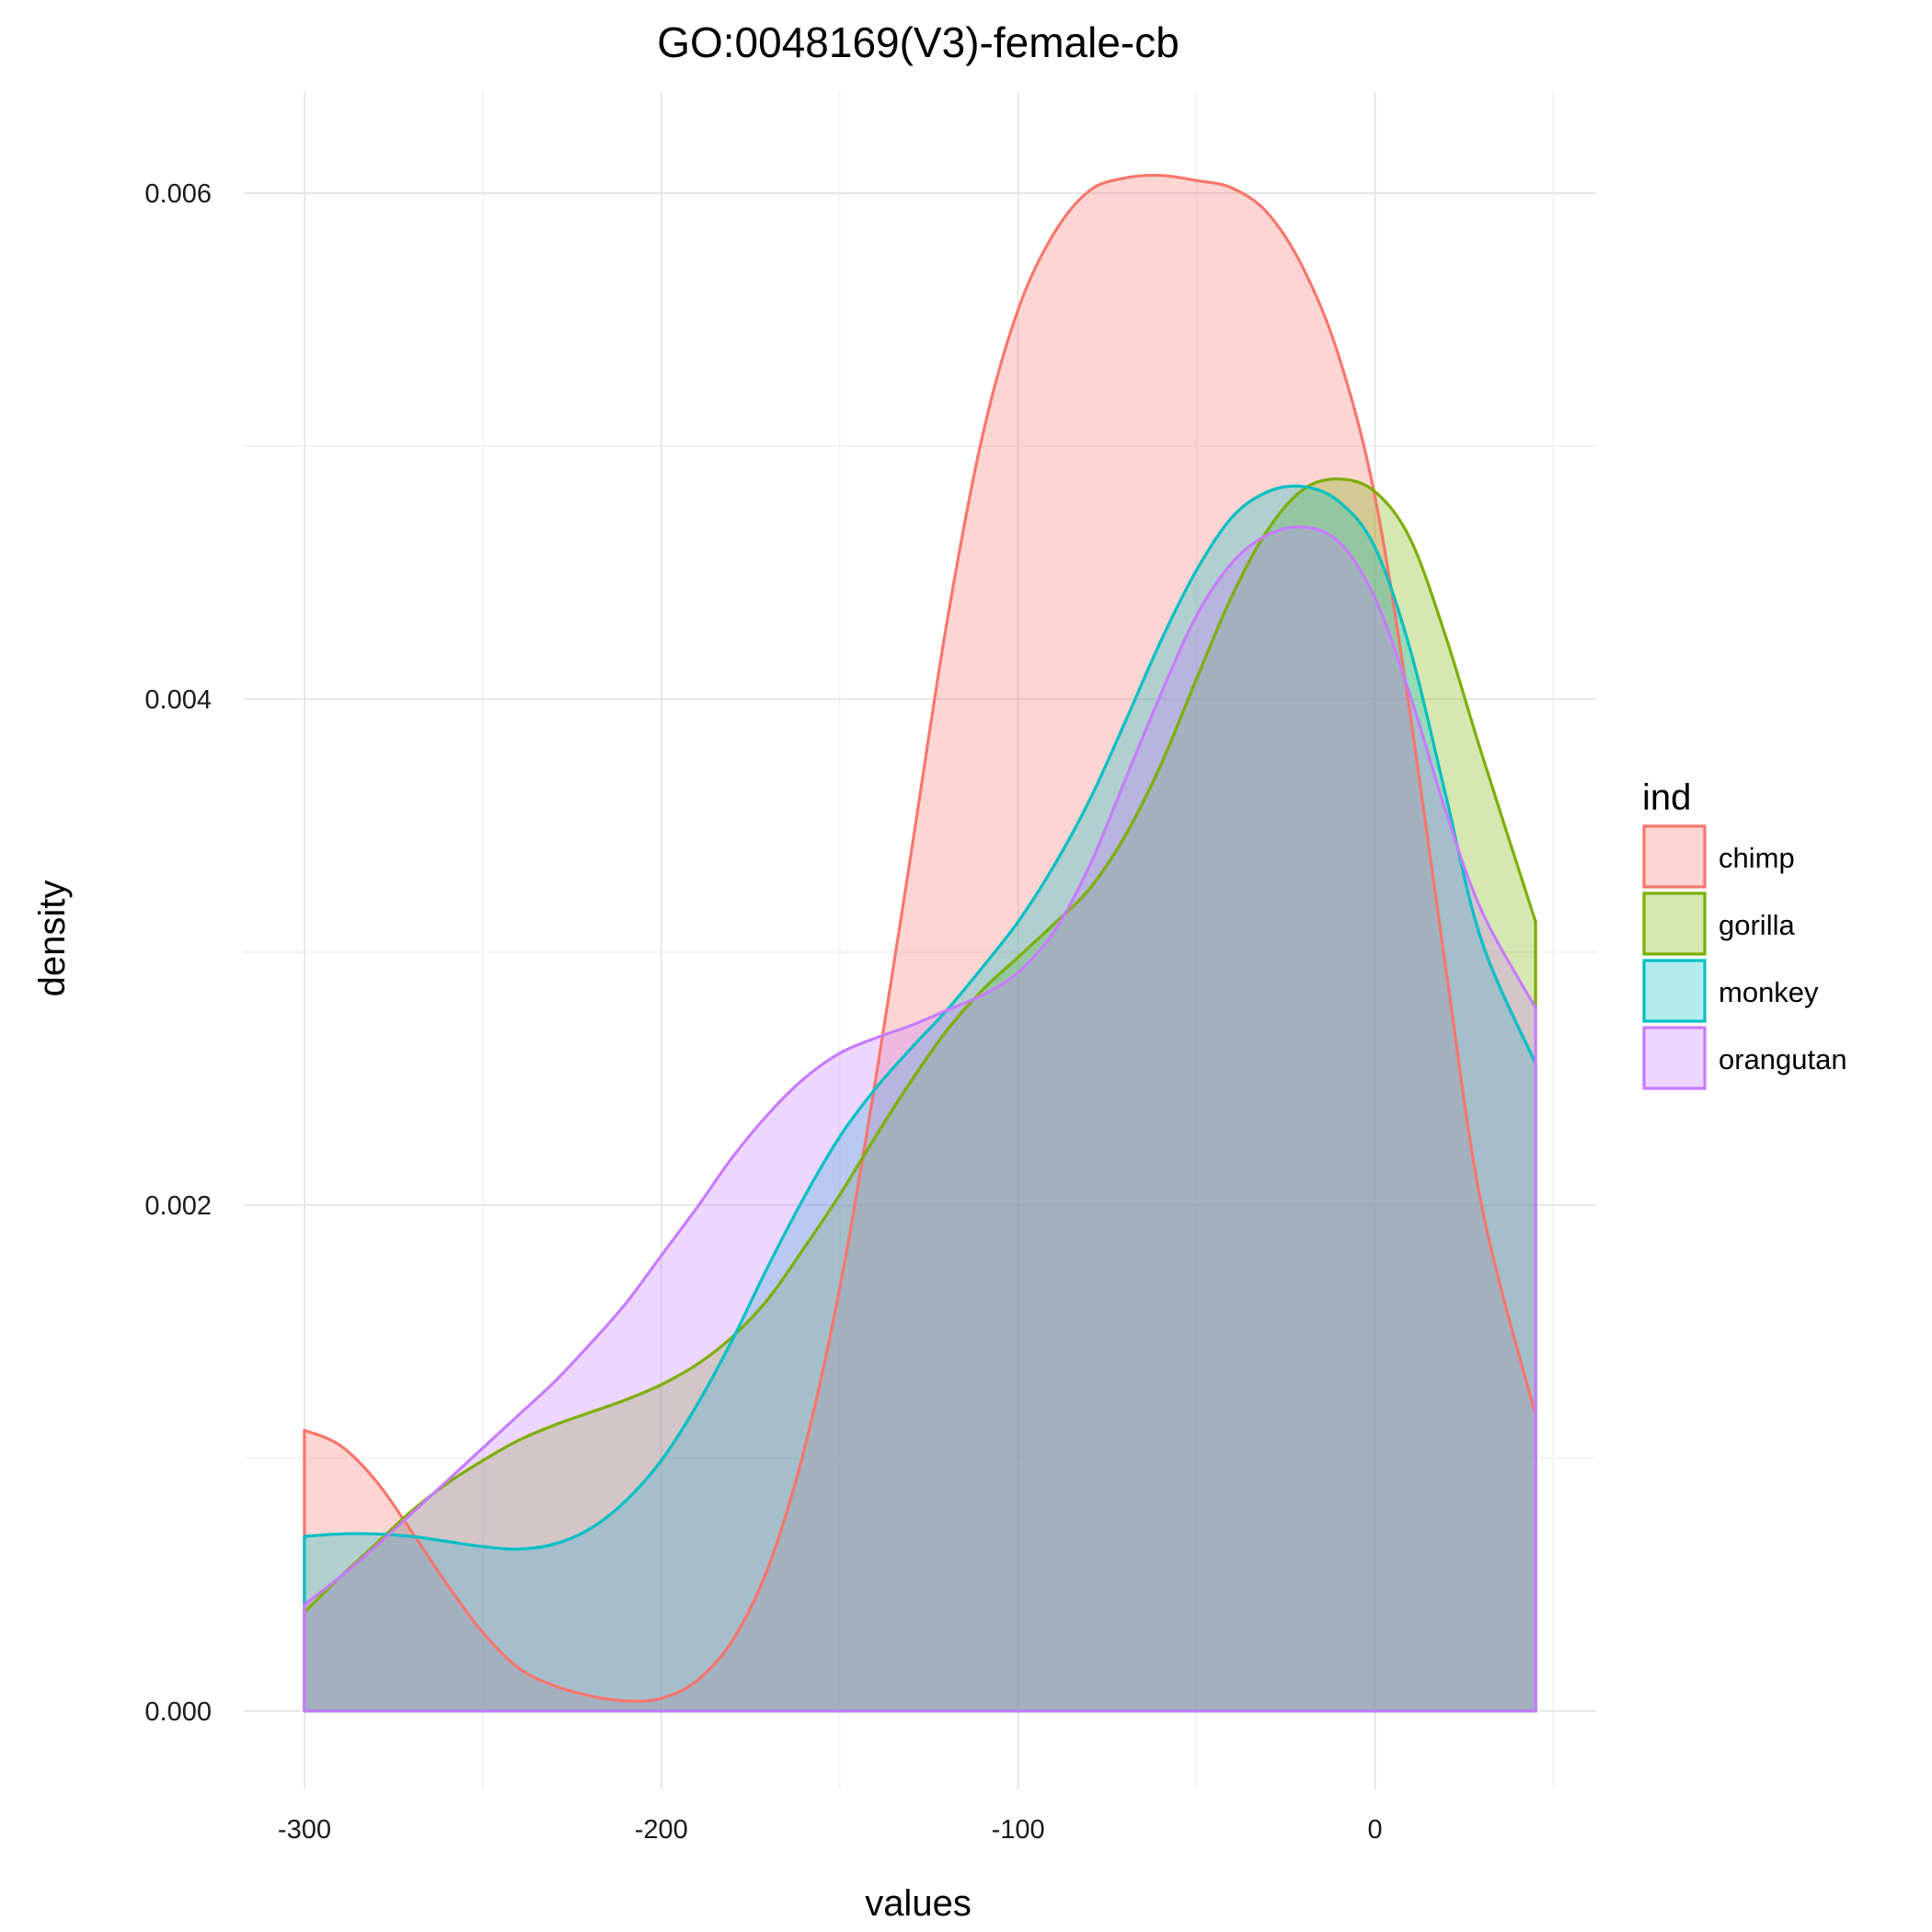 Image resolution: width=1932 pixels, height=1932 pixels. I want to click on x-tick-label: 0, so click(1374, 1830).